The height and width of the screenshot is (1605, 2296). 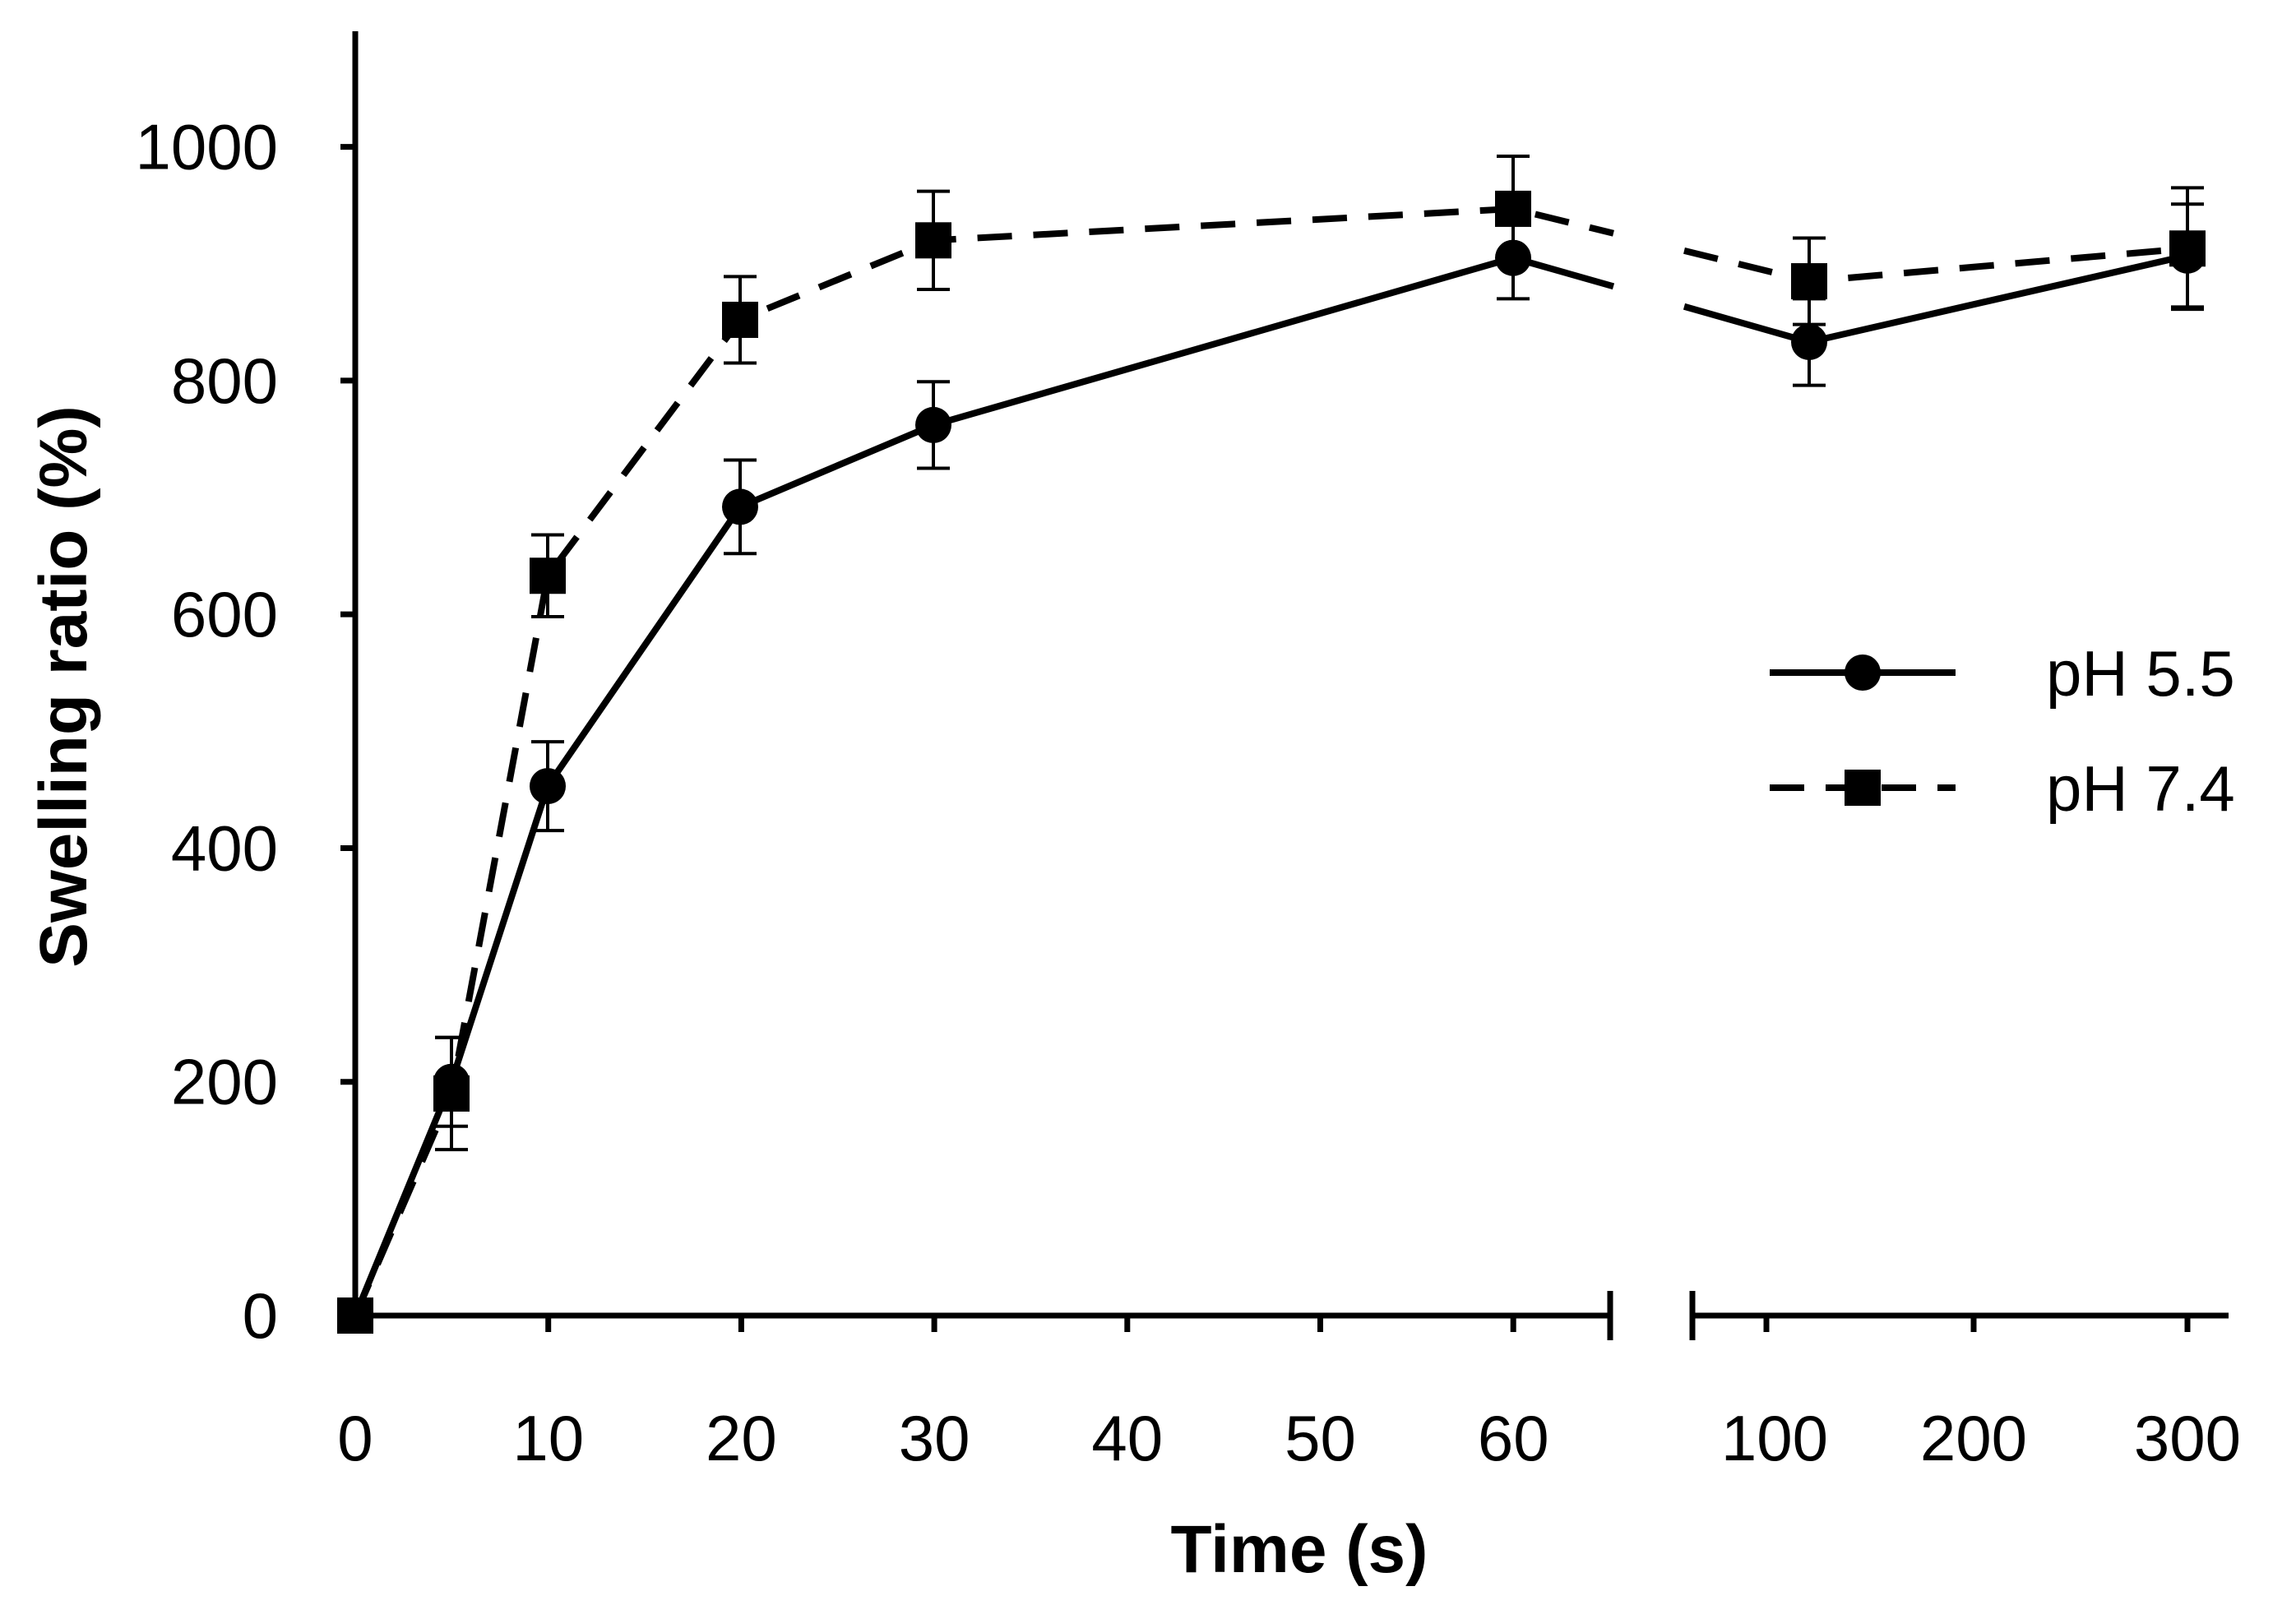 What do you see at coordinates (64, 686) in the screenshot?
I see `y-axis-title: Swelling ratio (%)` at bounding box center [64, 686].